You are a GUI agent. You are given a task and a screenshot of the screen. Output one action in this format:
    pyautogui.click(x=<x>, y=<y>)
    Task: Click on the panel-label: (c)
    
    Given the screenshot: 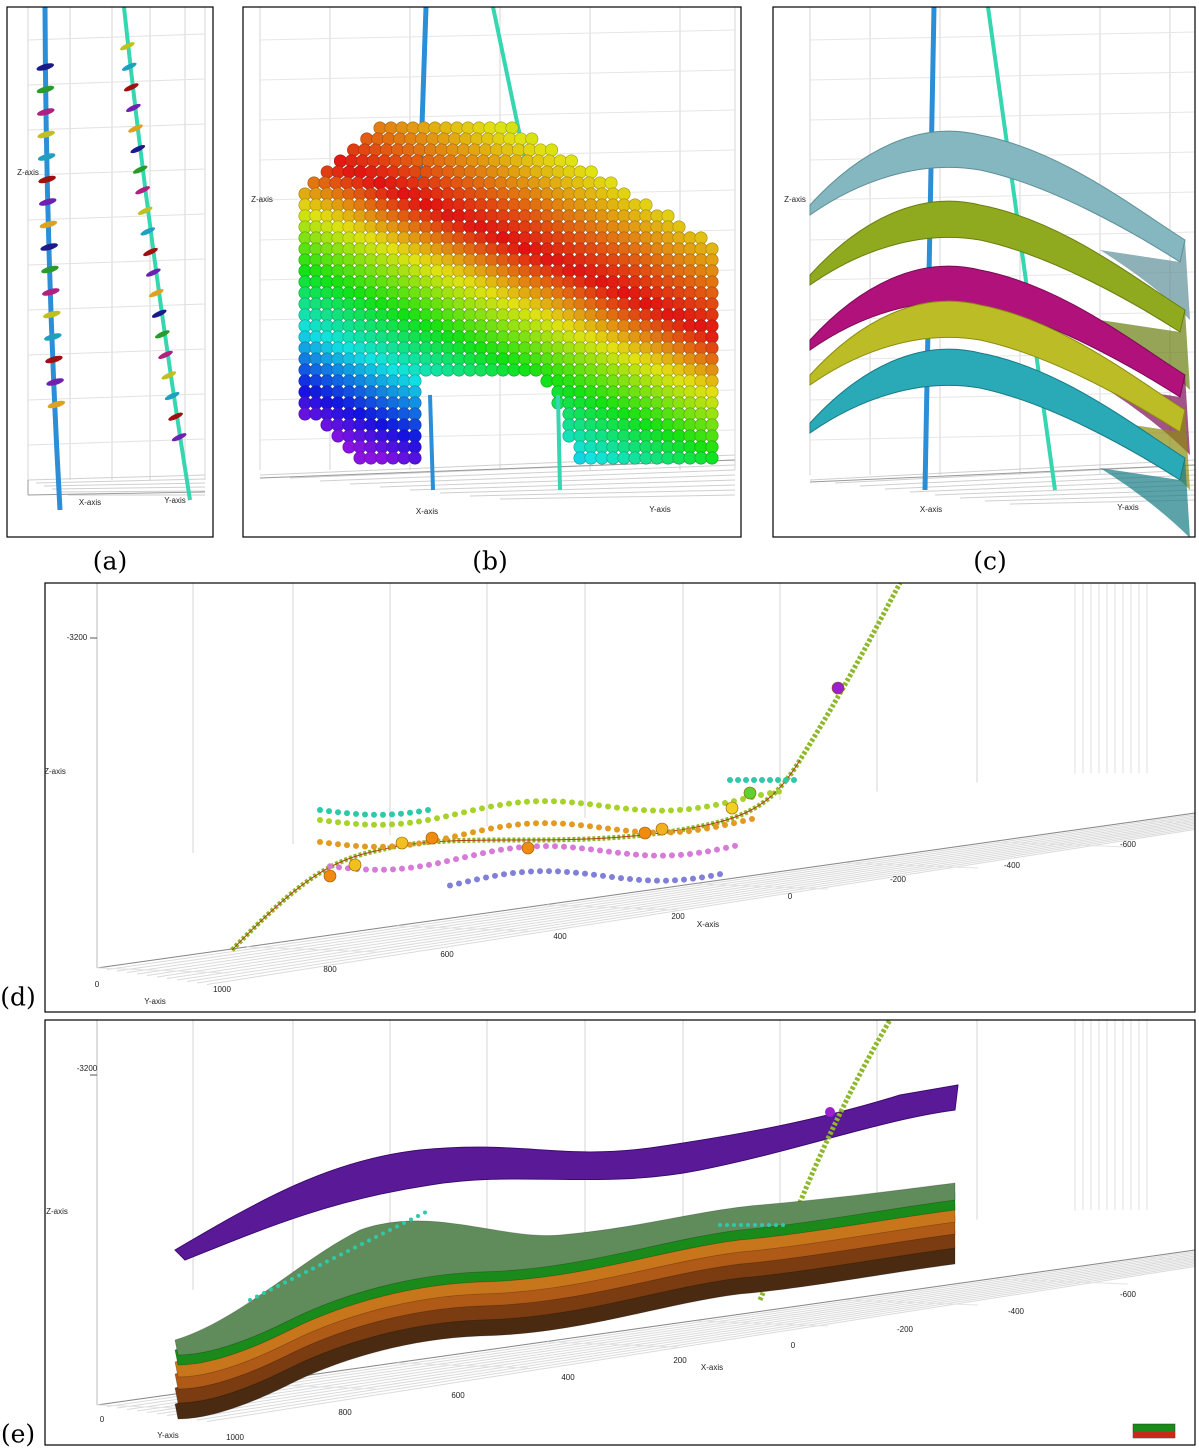 What is the action you would take?
    pyautogui.click(x=990, y=561)
    